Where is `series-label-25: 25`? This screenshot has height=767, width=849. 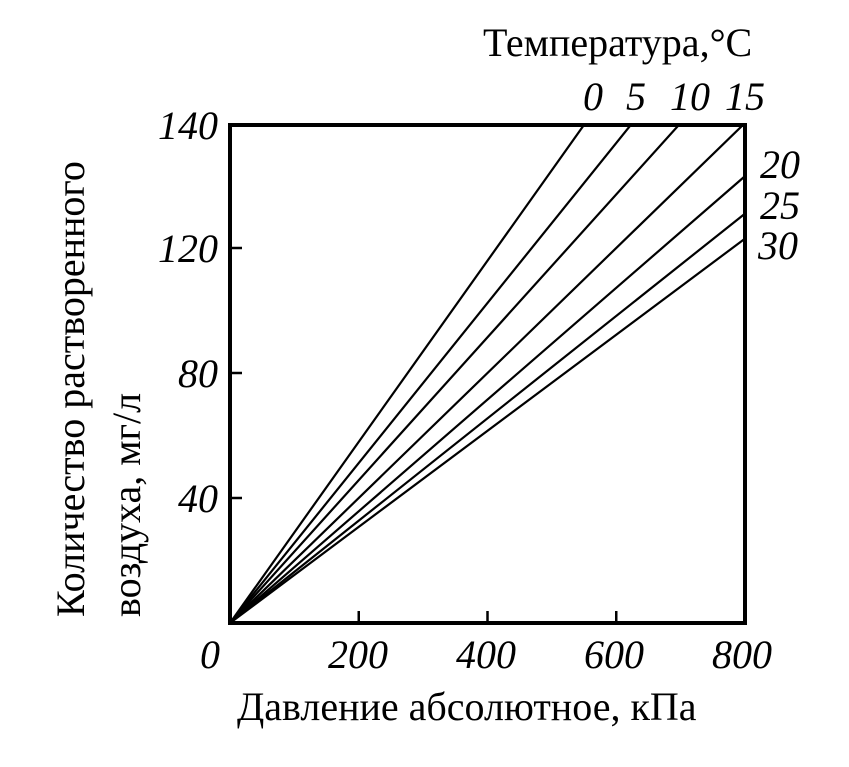
series-label-25: 25 is located at coordinates (780, 205).